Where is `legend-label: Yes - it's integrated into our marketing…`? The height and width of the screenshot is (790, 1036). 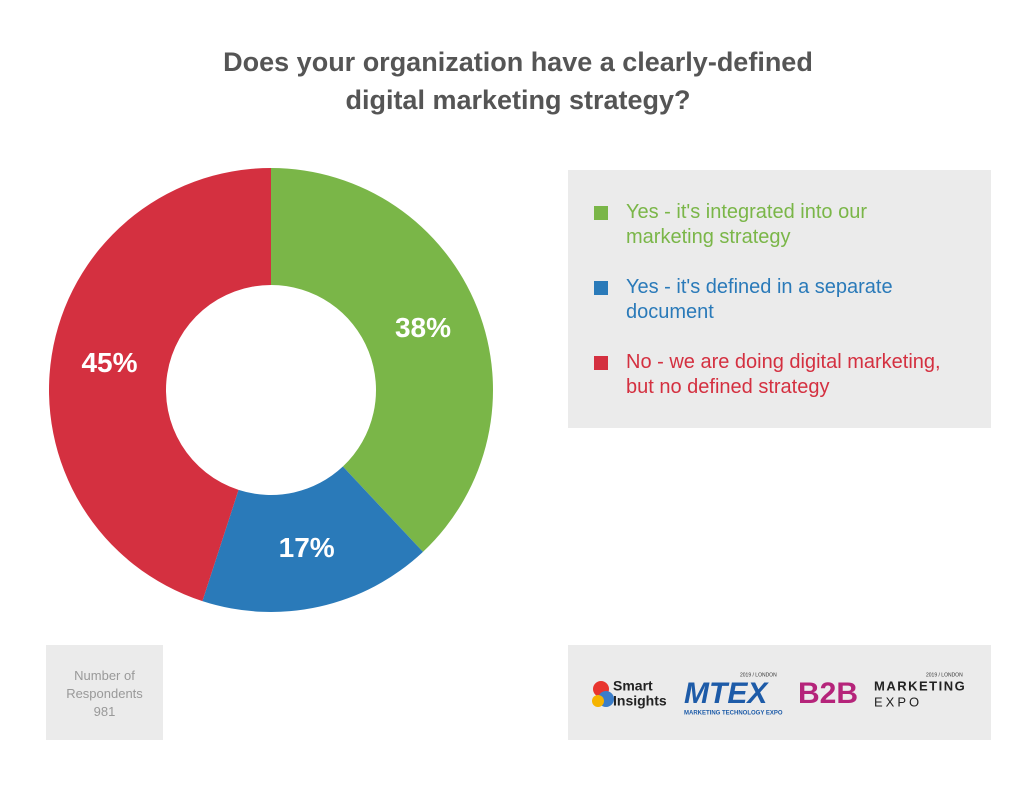 legend-label: Yes - it's integrated into our marketing… is located at coordinates (746, 224).